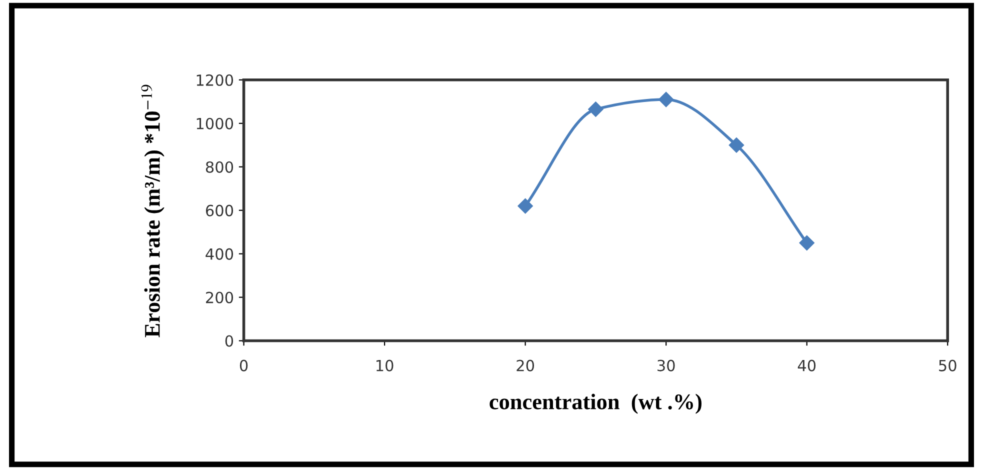 Image resolution: width=983 pixels, height=470 pixels. What do you see at coordinates (152, 211) in the screenshot?
I see `y-axis-title: Erosion rate (m³/m) *10$^{−19}$` at bounding box center [152, 211].